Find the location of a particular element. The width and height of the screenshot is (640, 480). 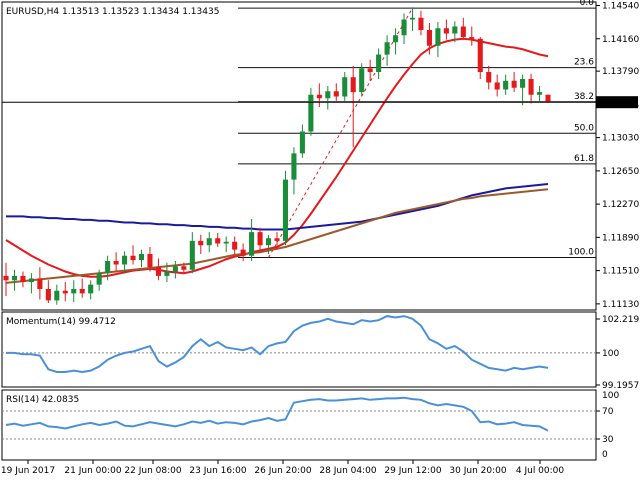

rsi-line is located at coordinates (277, 414).